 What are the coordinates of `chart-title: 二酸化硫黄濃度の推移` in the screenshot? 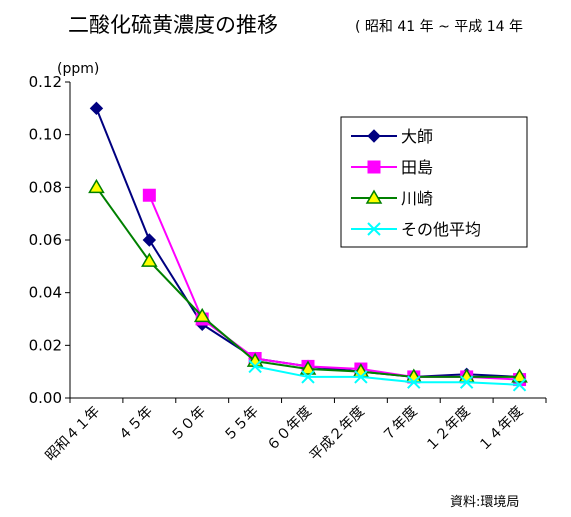 It's located at (173, 25).